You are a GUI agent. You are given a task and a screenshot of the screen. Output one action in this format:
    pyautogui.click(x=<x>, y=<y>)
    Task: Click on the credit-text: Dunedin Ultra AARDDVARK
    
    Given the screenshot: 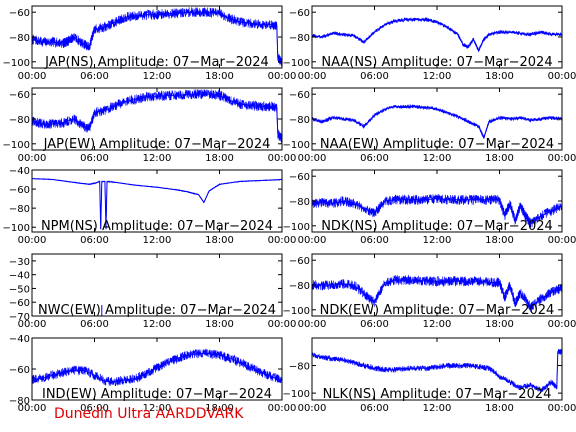 What is the action you would take?
    pyautogui.click(x=149, y=414)
    